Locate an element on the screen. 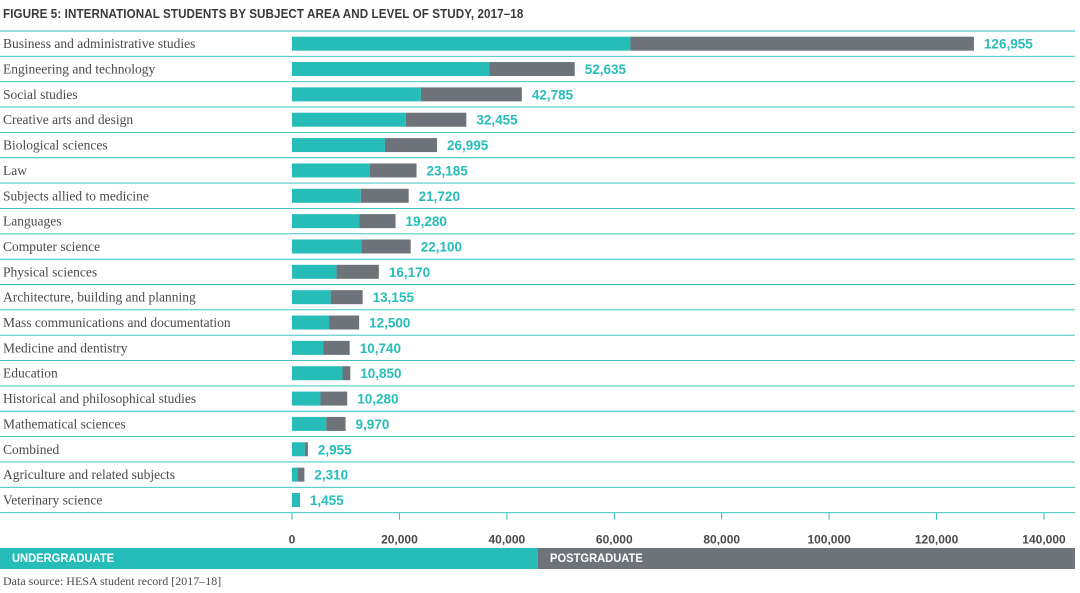  category-label: Medicine and dentistry is located at coordinates (65, 347).